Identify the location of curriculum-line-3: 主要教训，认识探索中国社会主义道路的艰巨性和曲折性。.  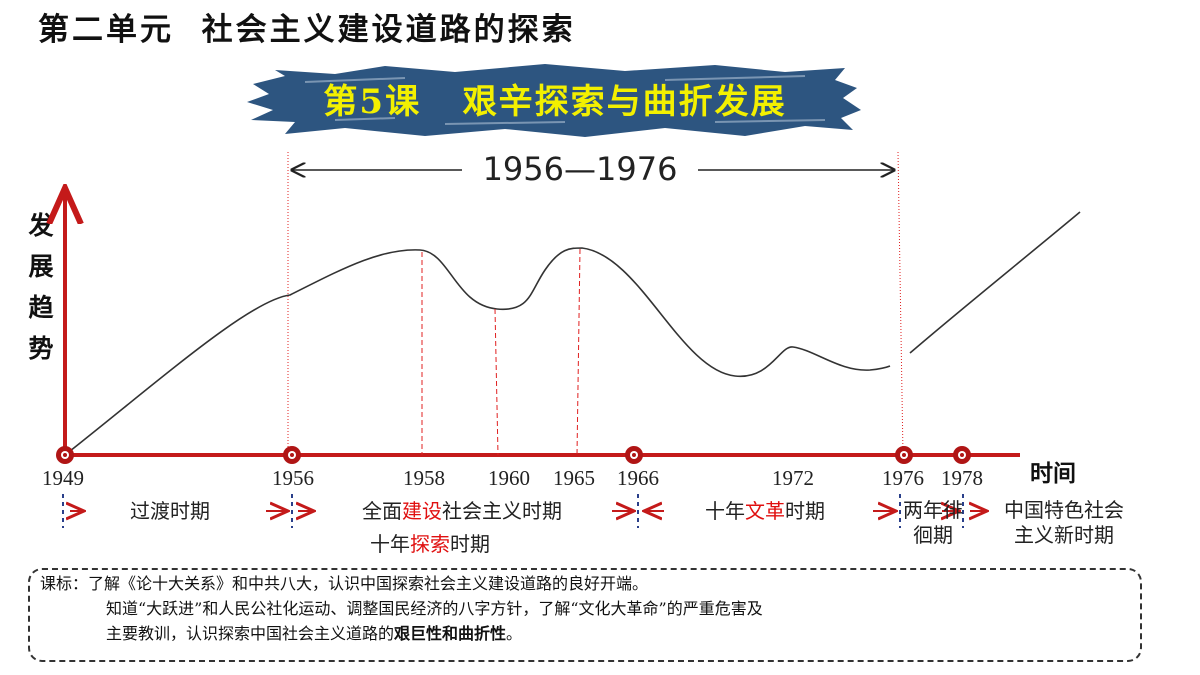
(585, 633).